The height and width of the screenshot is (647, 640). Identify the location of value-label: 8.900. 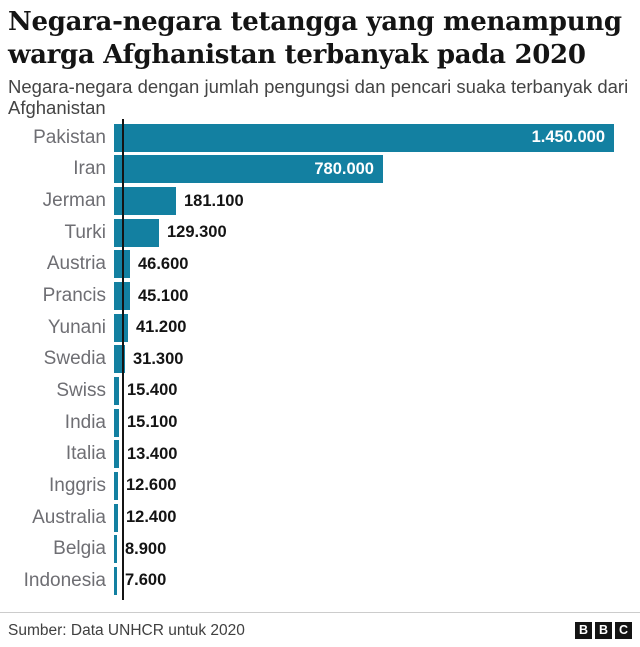
(146, 548).